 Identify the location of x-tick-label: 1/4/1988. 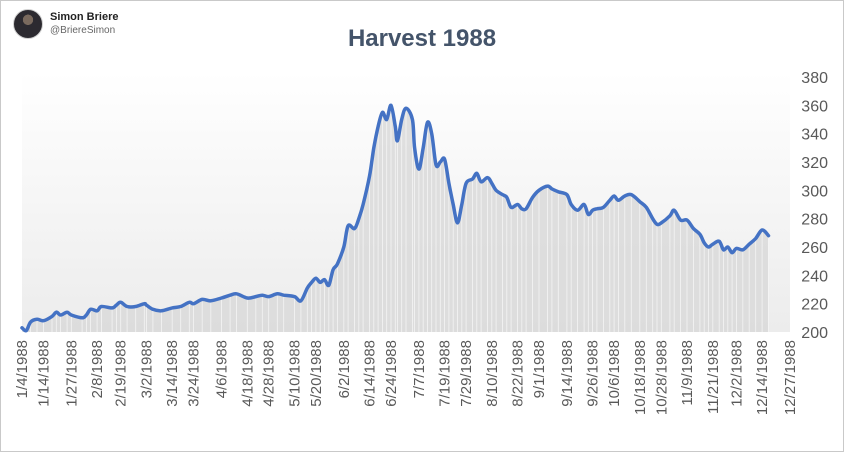
(22, 369).